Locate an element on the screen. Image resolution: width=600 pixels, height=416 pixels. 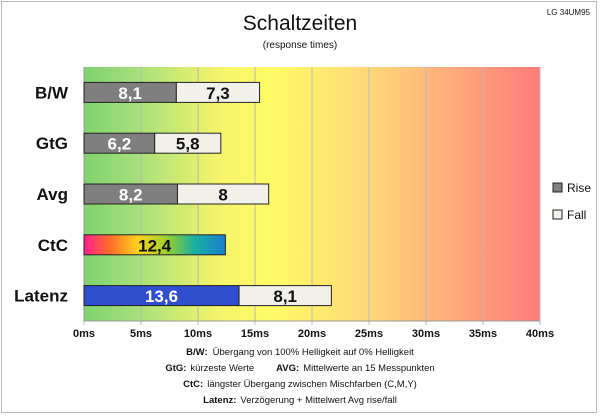
chart-subtitle: (response times) is located at coordinates (300, 45).